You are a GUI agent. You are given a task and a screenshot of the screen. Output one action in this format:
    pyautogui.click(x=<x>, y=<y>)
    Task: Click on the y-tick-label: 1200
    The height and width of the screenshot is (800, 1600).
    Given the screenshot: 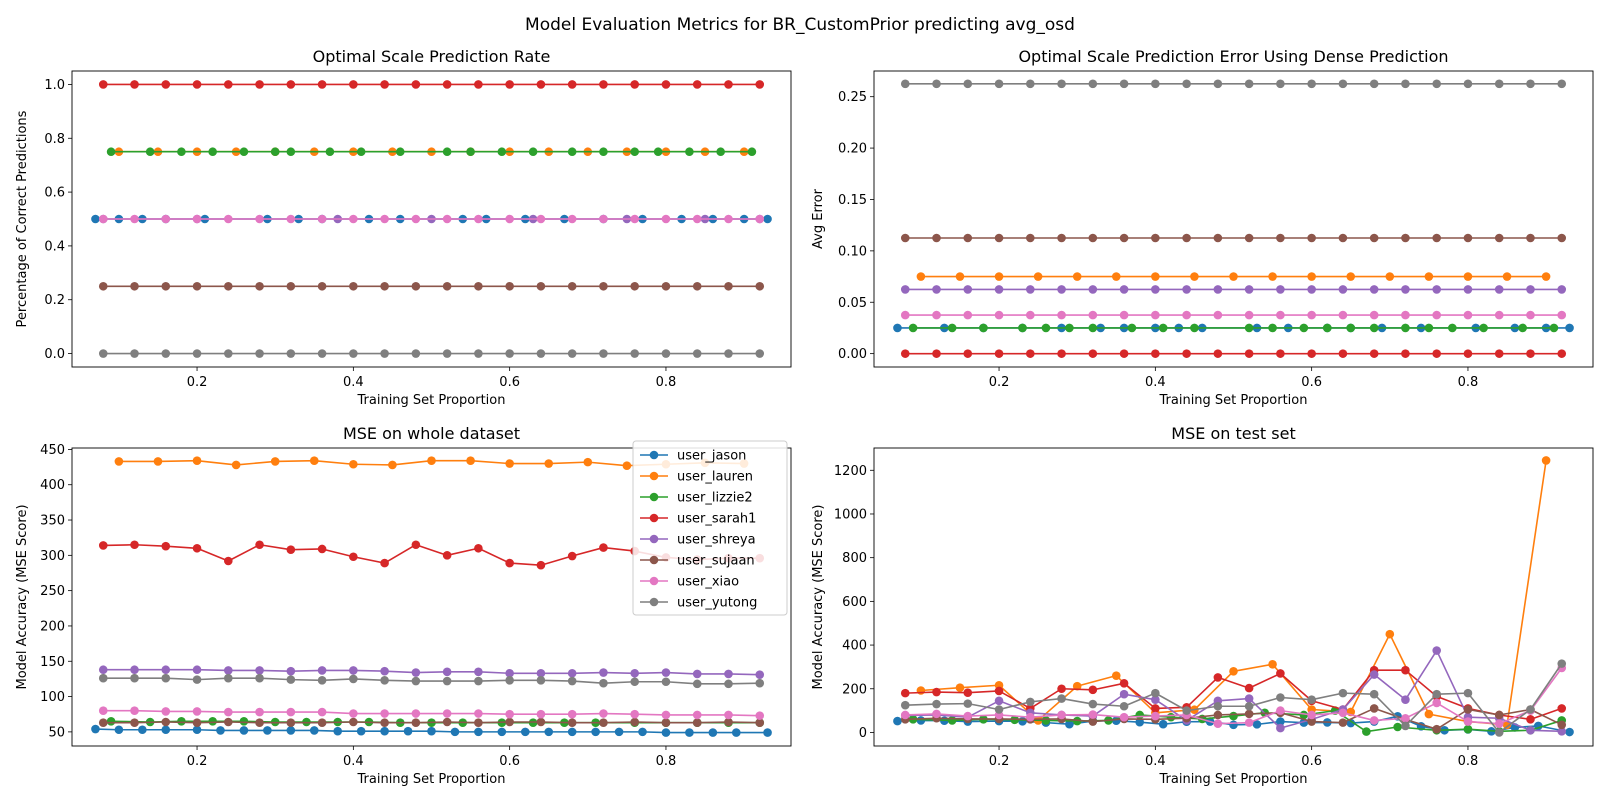 What is the action you would take?
    pyautogui.click(x=850, y=471)
    